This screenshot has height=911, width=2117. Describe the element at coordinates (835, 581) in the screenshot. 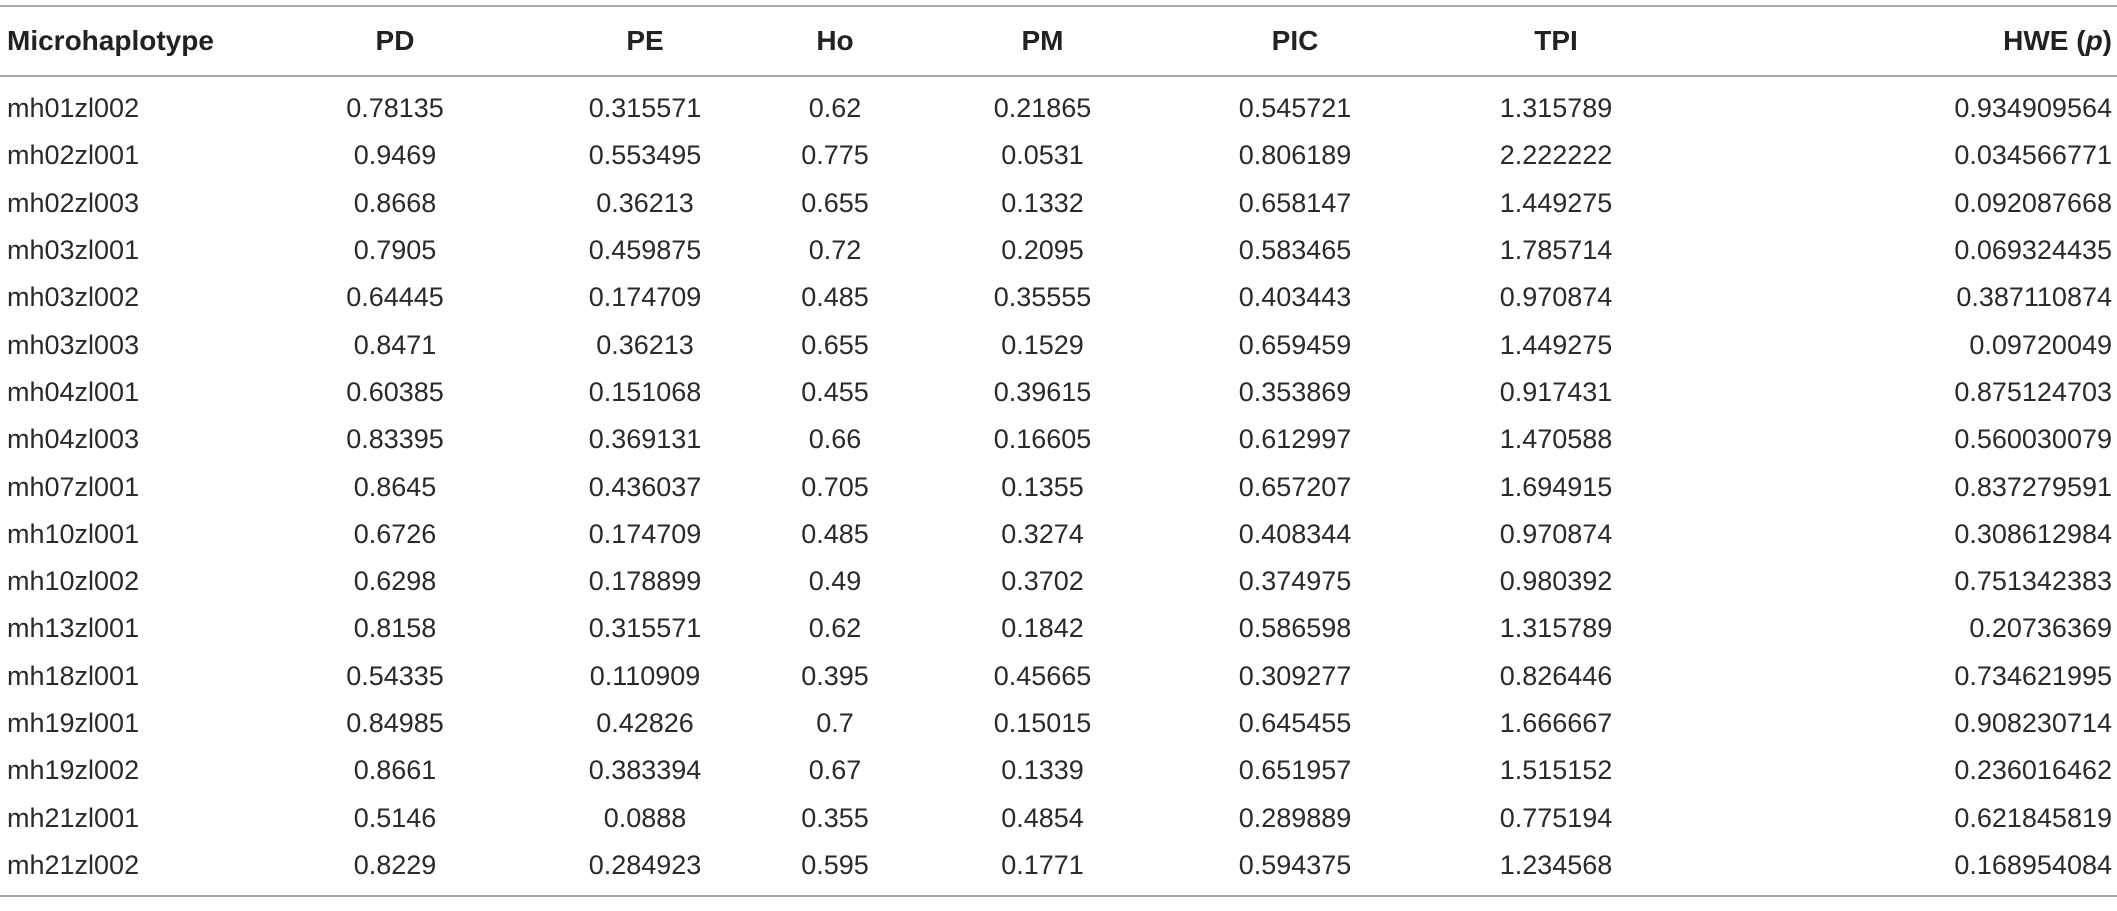

I see `cell-ho: 0.49` at that location.